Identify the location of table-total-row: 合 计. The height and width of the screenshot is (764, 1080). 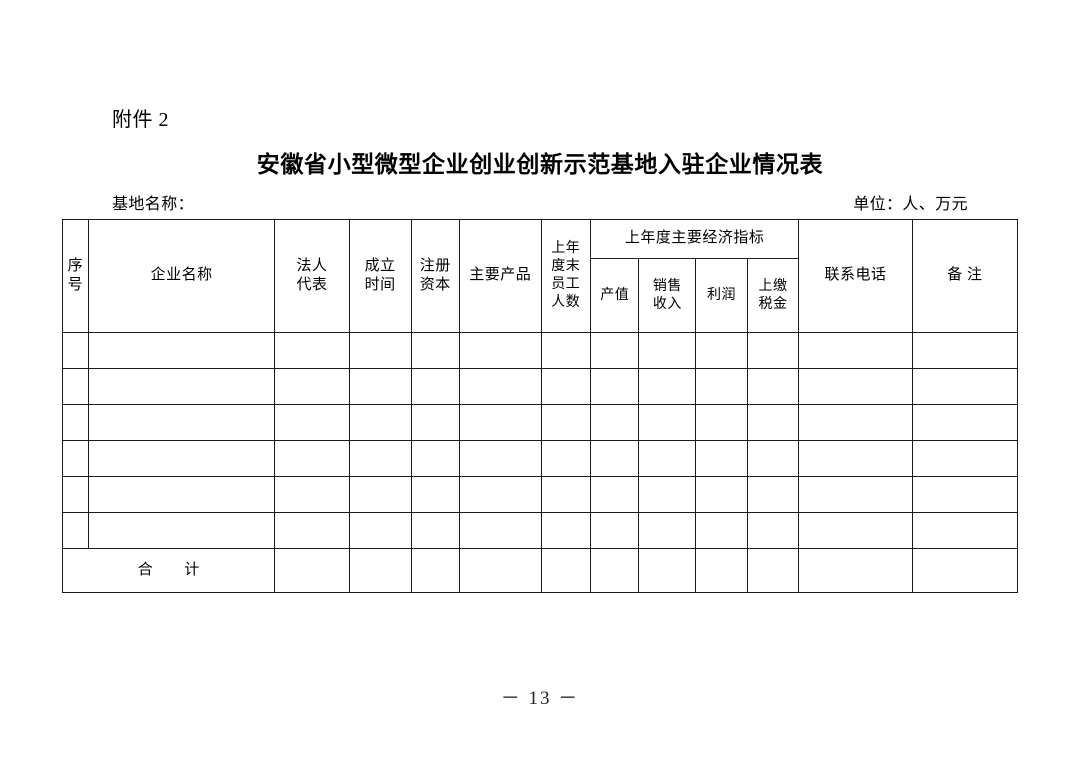
(540, 570).